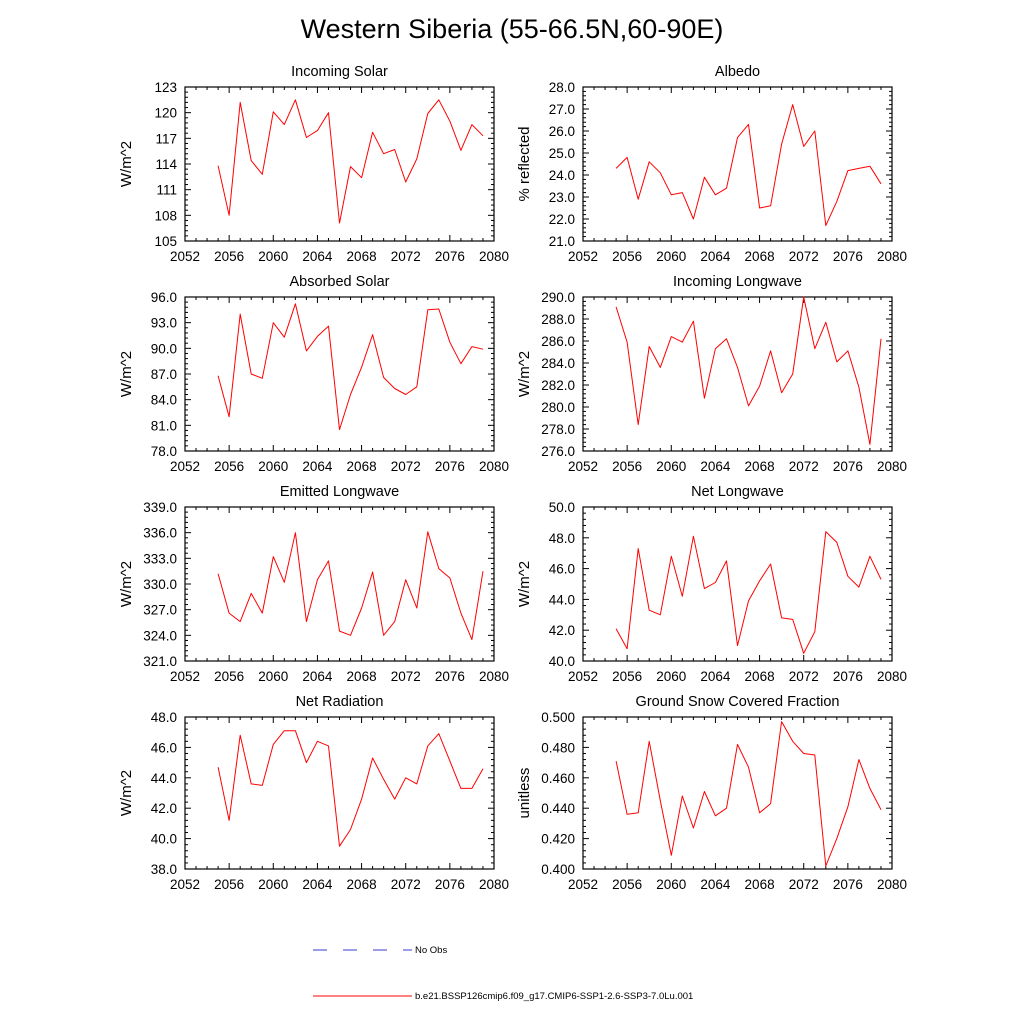  Describe the element at coordinates (164, 400) in the screenshot. I see `y-tick-label: 84.0` at that location.